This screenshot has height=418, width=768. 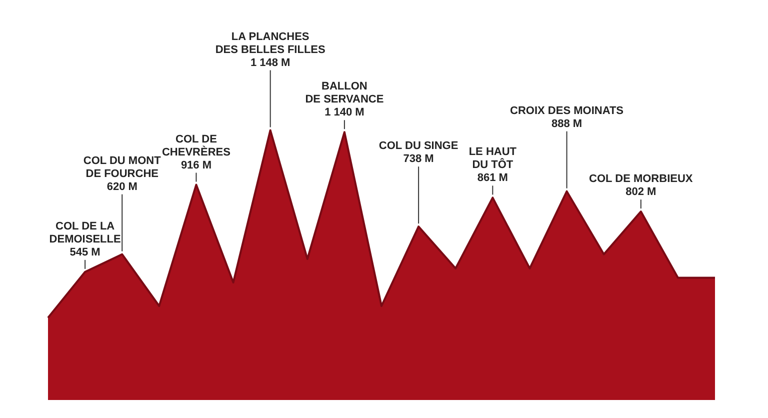 What do you see at coordinates (641, 185) in the screenshot?
I see `data-label: COL DE MORBIEUX 802 M` at bounding box center [641, 185].